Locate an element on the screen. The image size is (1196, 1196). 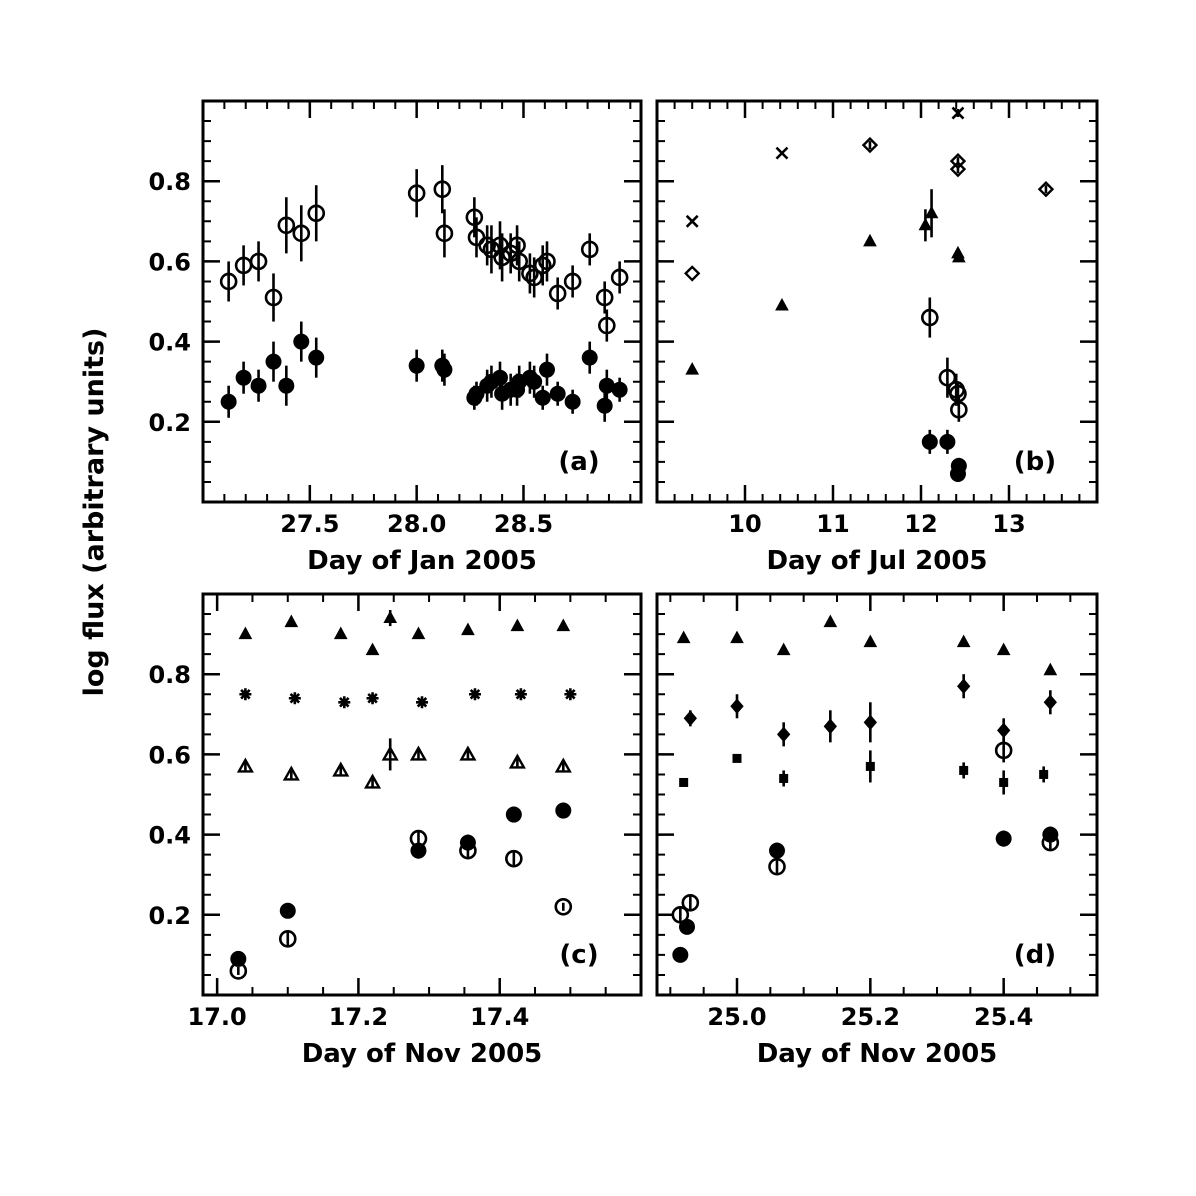
series-filled-triangle is located at coordinates (867, 645).